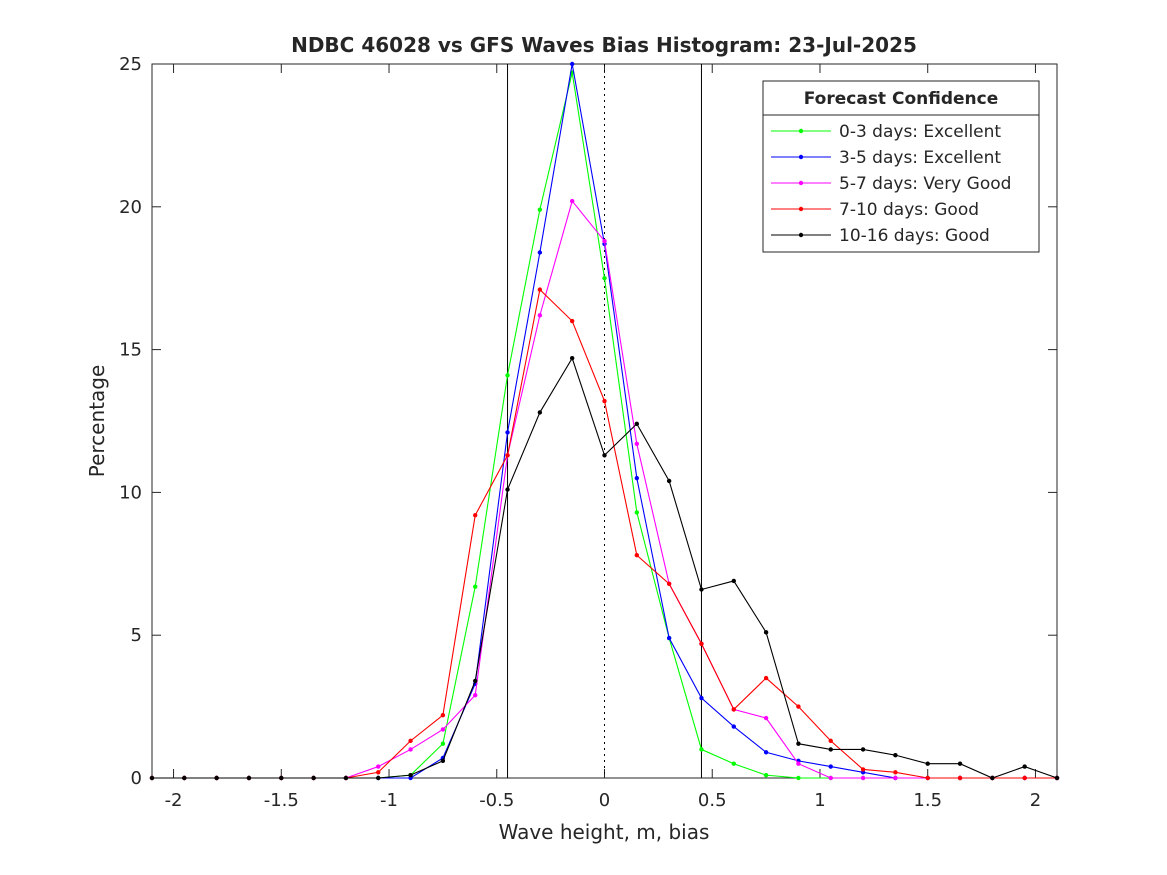 The height and width of the screenshot is (875, 1167). I want to click on legend-entry: 3-5 days: Excellent, so click(920, 158).